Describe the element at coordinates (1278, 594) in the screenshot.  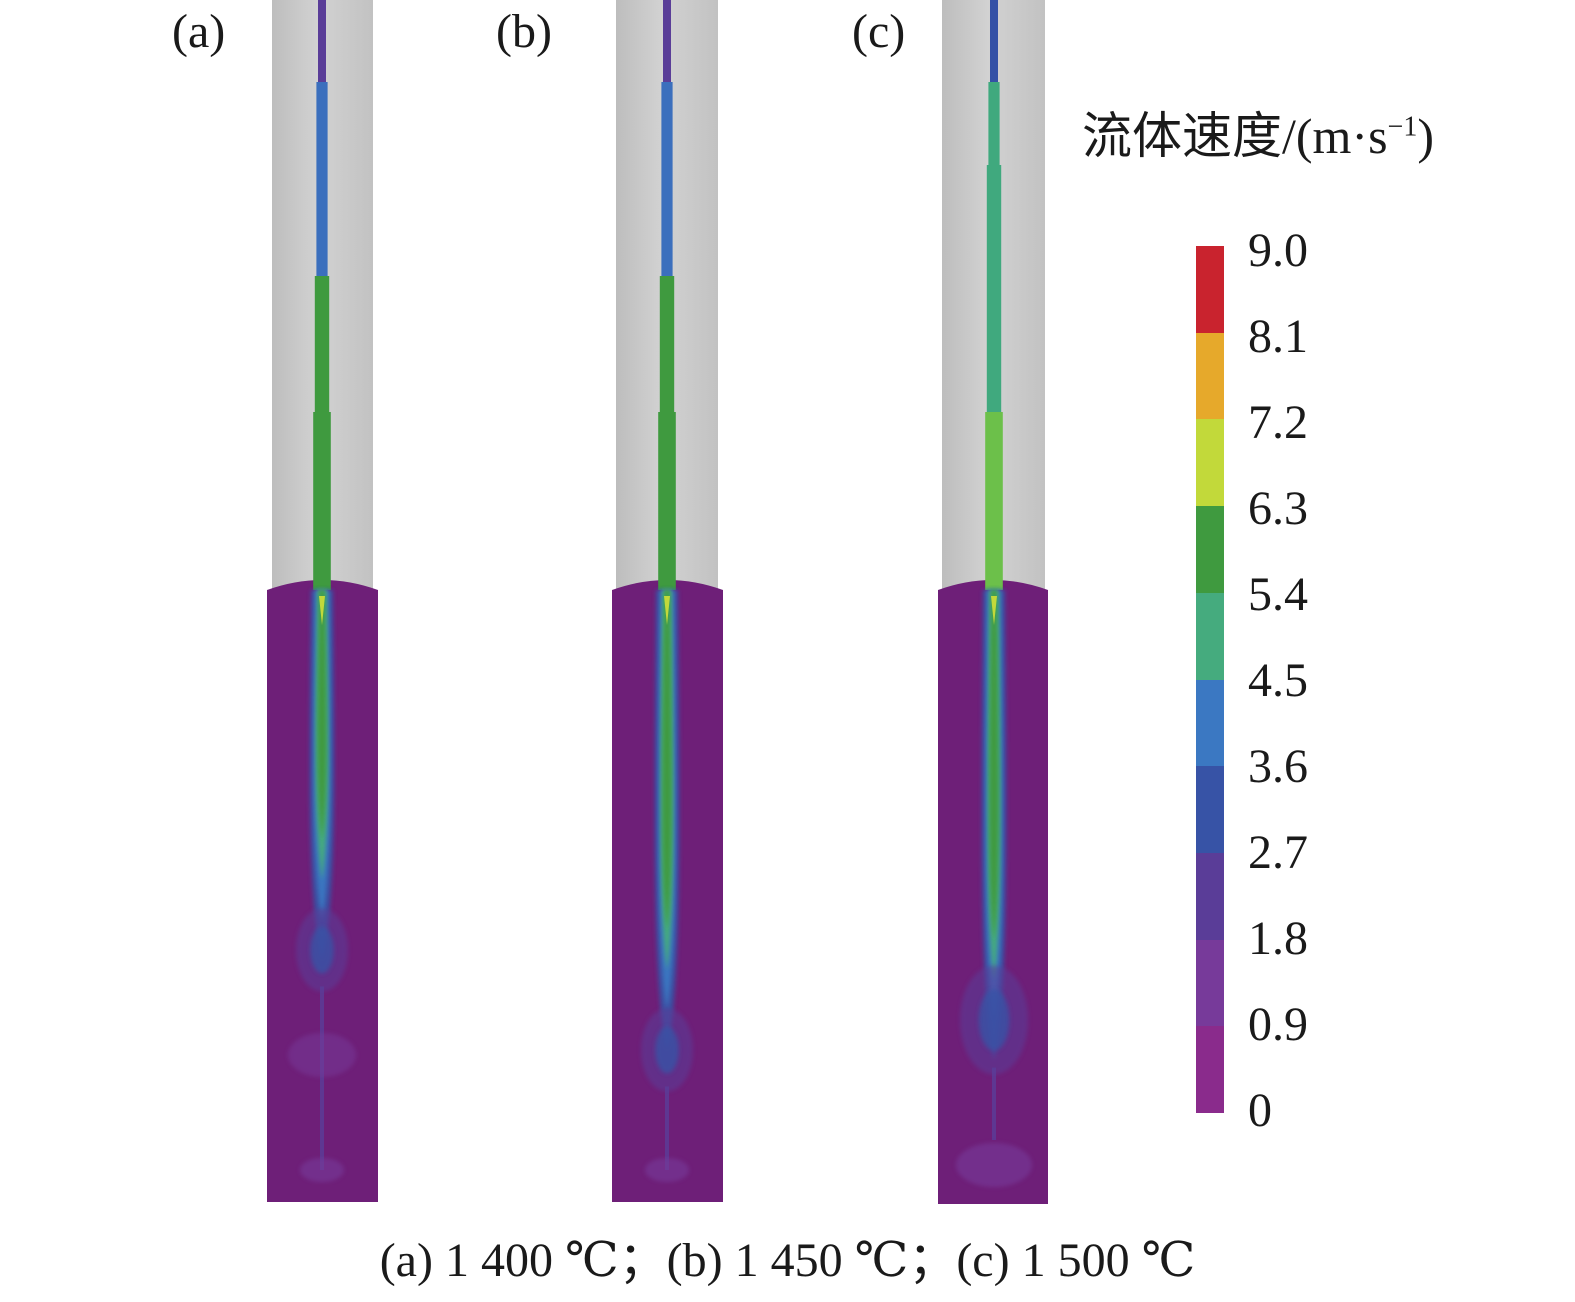
I see `colorbar-tick-label: 5.4` at that location.